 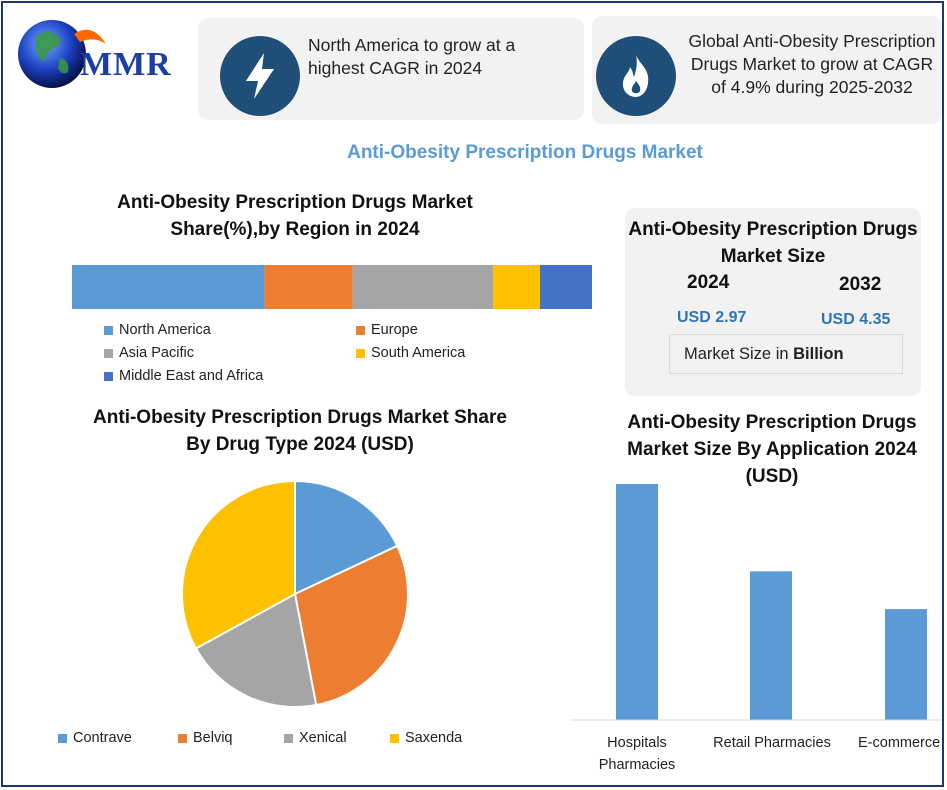 I want to click on region-segment-europe, so click(x=308, y=287).